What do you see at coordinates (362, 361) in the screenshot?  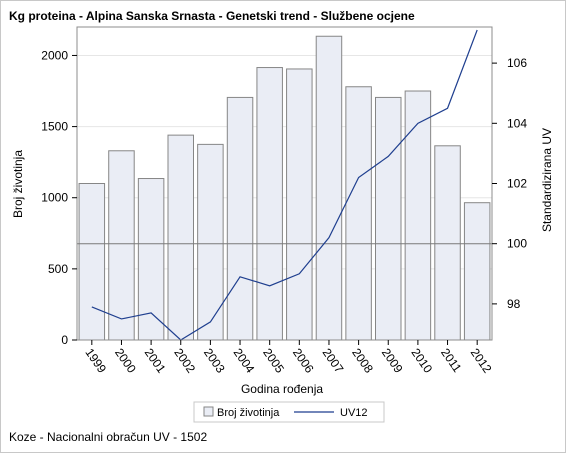 I see `x-tick-label: 2008` at bounding box center [362, 361].